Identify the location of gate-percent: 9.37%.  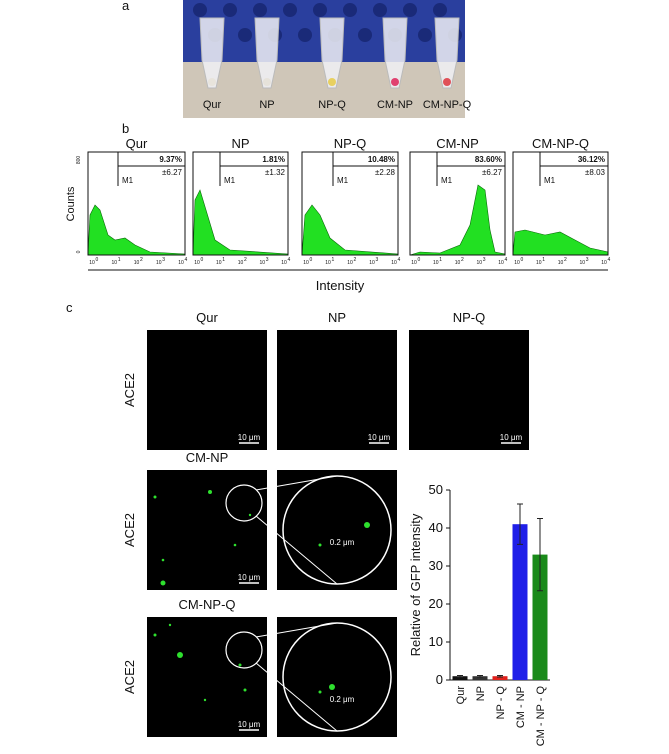
(170, 159).